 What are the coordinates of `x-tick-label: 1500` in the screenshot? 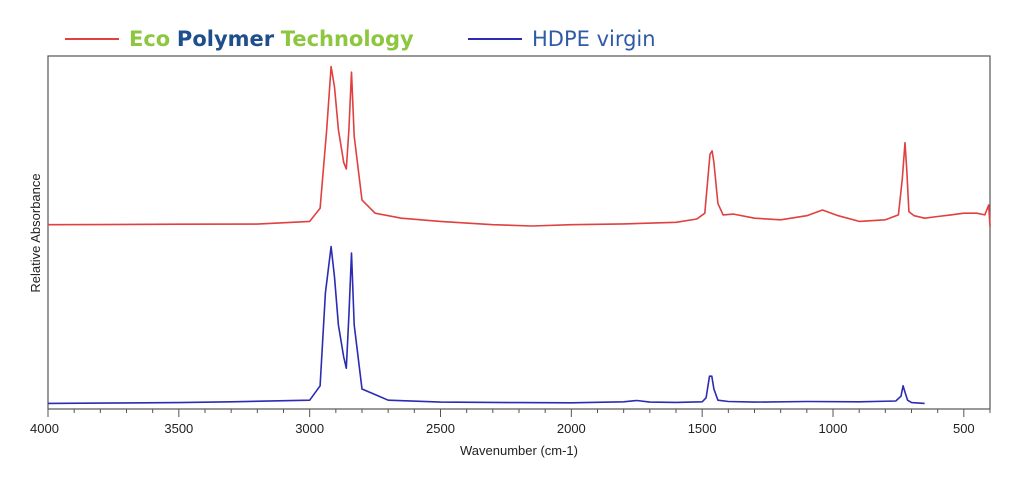 It's located at (702, 428).